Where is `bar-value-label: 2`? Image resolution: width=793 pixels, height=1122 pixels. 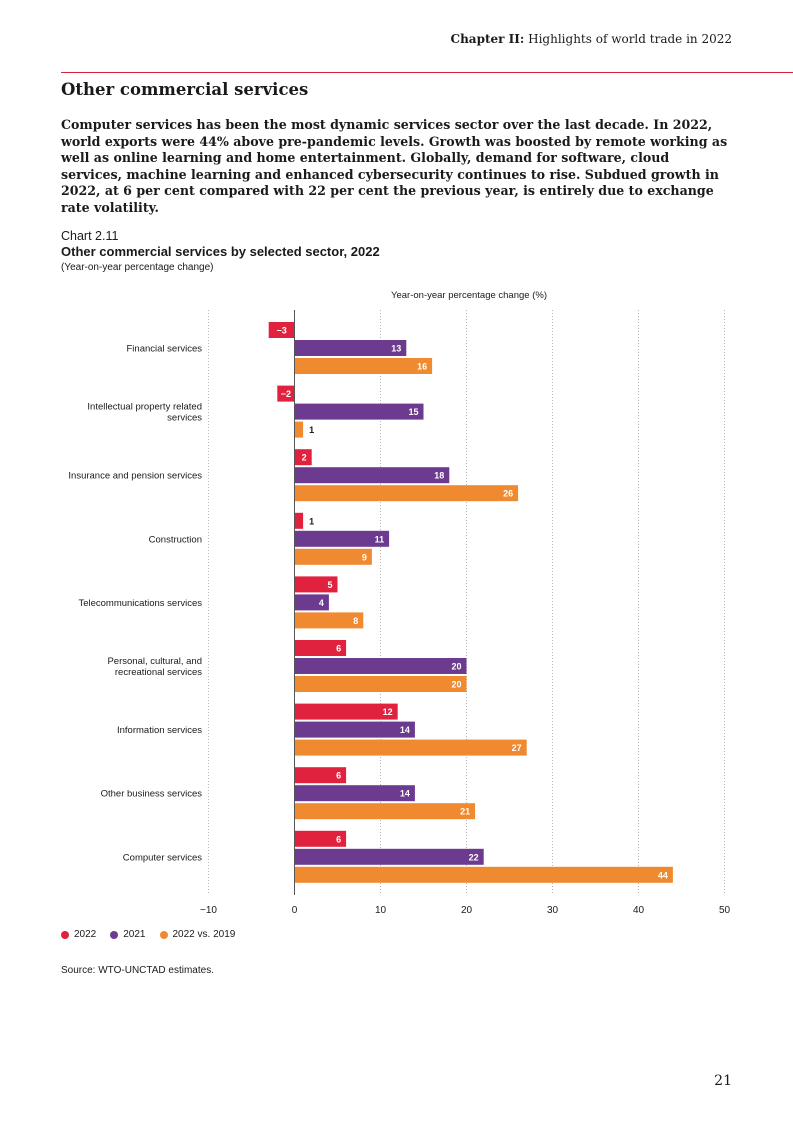
bar-value-label: 2 is located at coordinates (304, 458).